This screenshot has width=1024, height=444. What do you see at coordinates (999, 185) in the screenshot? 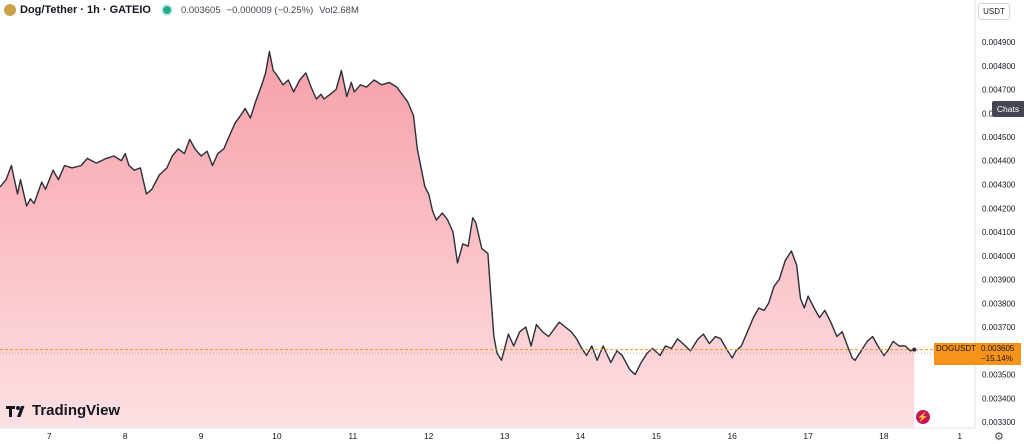
I see `price-axis-tick-label: 0.004300` at bounding box center [999, 185].